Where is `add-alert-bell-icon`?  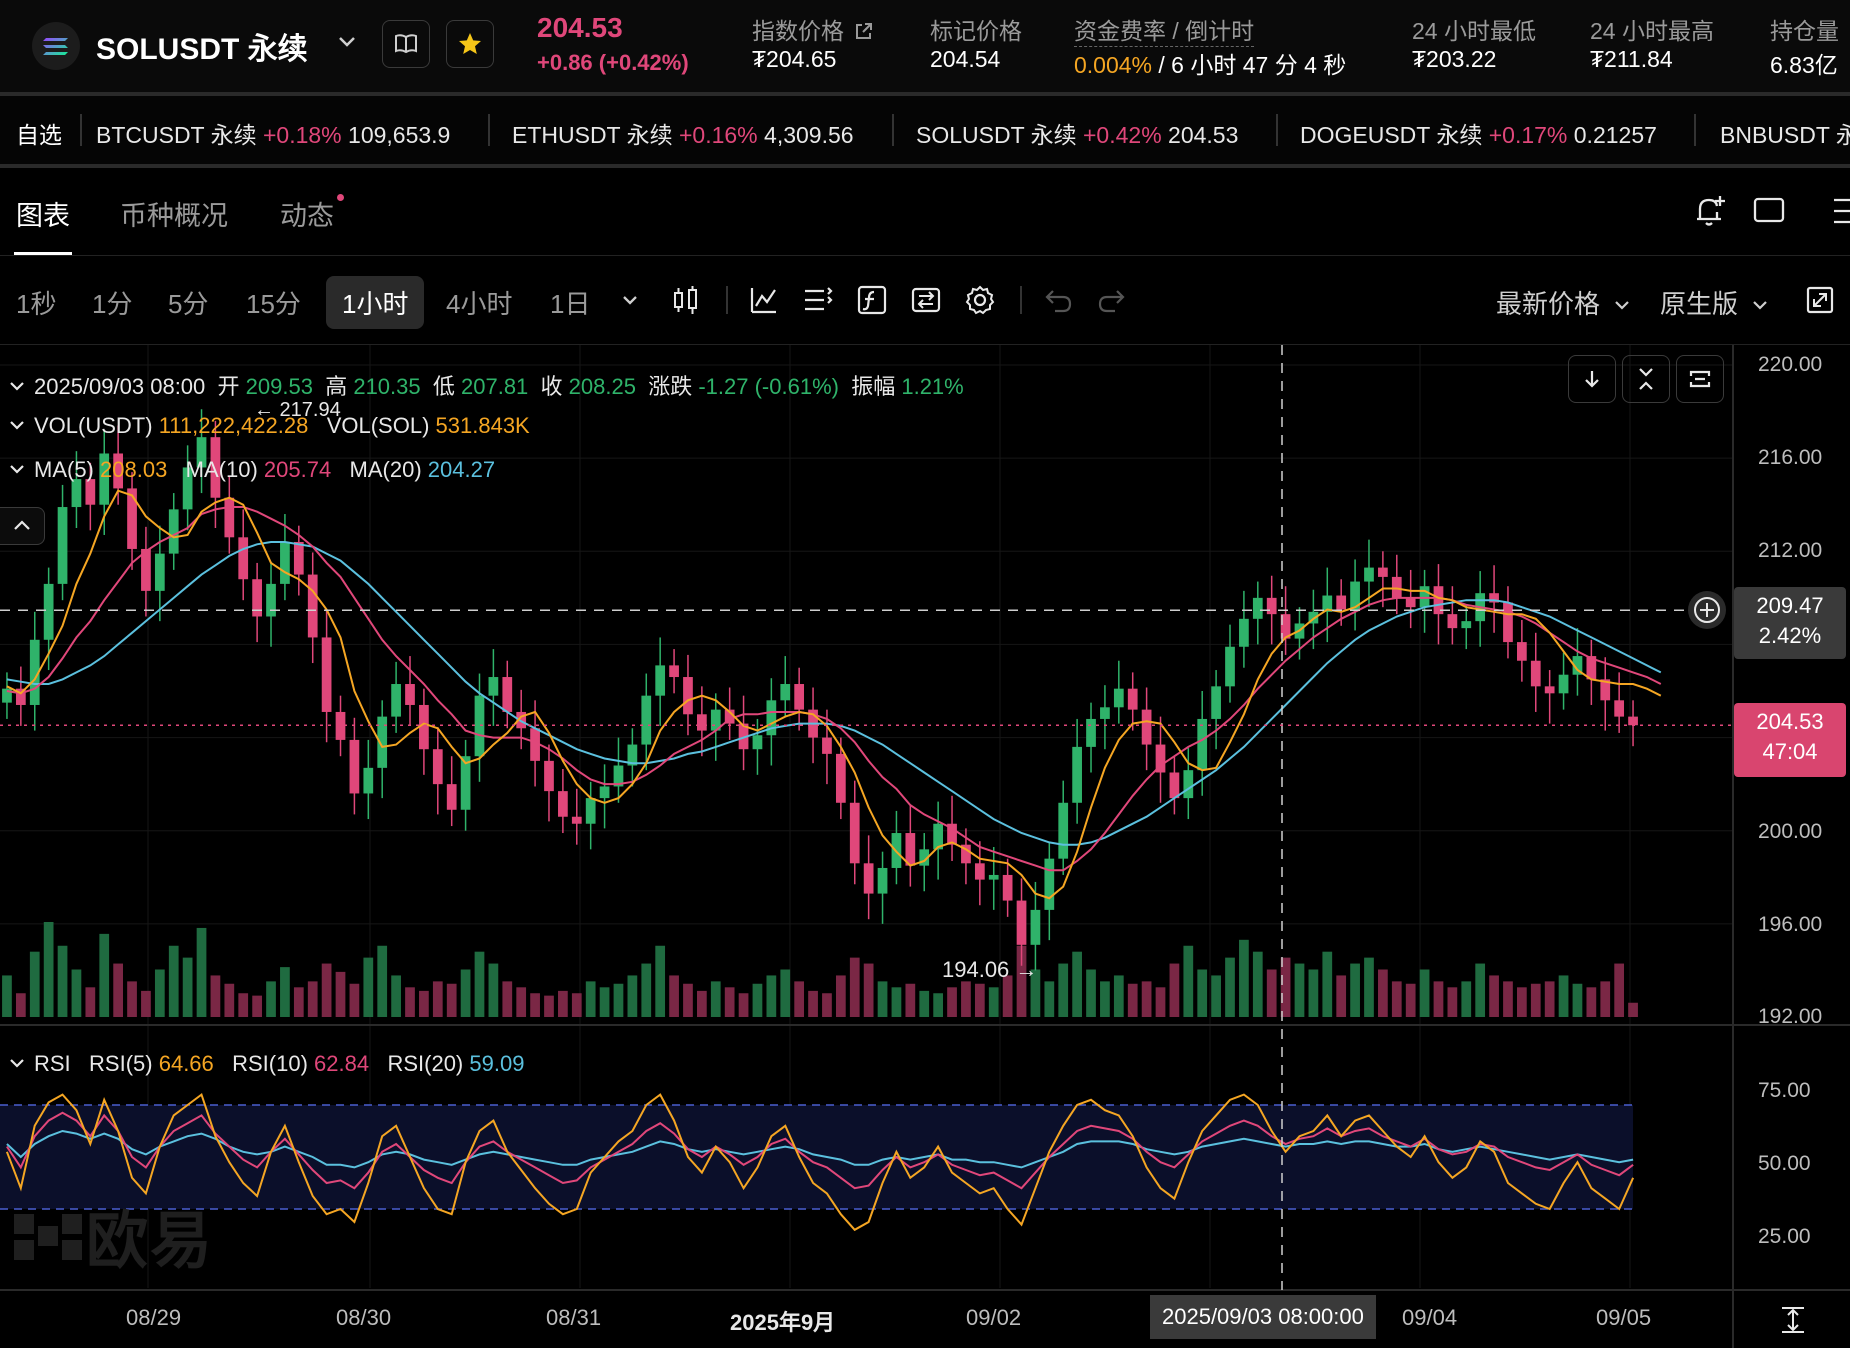
add-alert-bell-icon is located at coordinates (1711, 213).